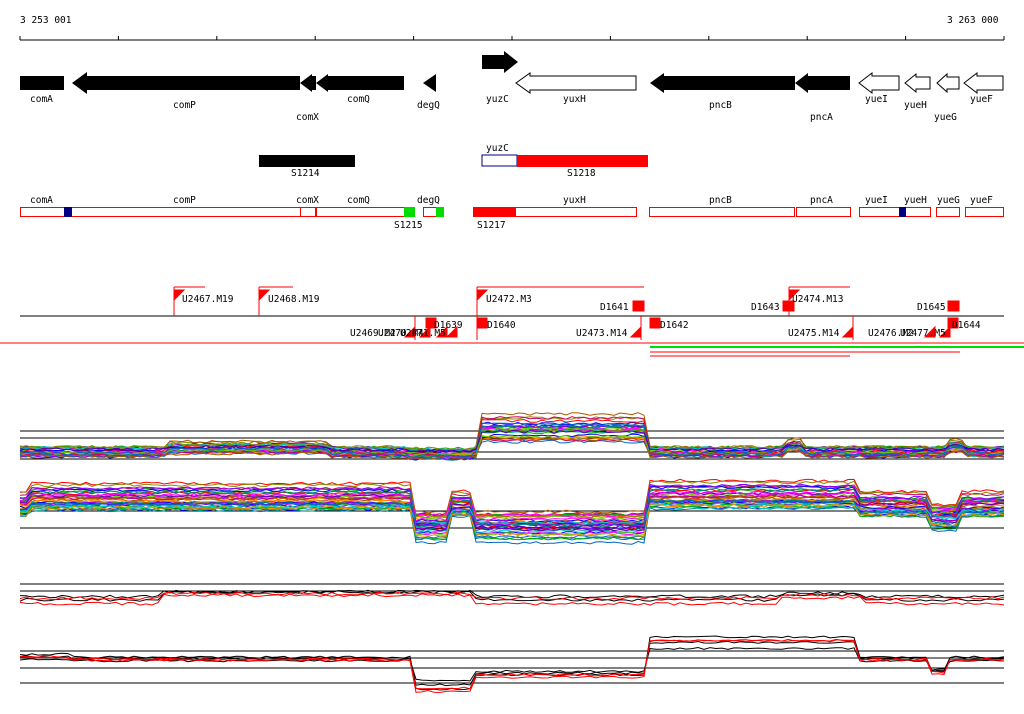 This screenshot has width=1024, height=714. Describe the element at coordinates (895, 212) in the screenshot. I see `annot-box-yueI-yueH` at that location.